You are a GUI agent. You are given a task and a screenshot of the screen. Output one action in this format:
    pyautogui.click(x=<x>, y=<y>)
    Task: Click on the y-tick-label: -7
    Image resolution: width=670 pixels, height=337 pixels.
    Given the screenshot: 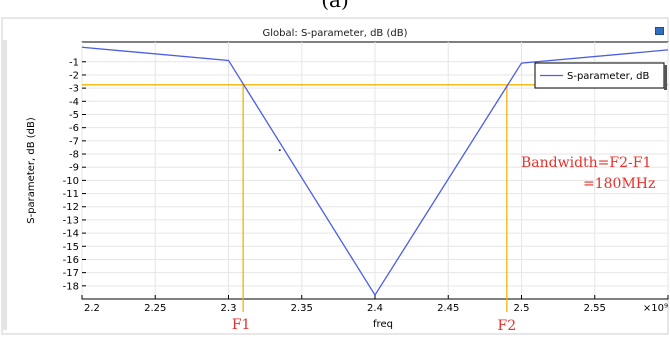 What is the action you would take?
    pyautogui.click(x=74, y=141)
    